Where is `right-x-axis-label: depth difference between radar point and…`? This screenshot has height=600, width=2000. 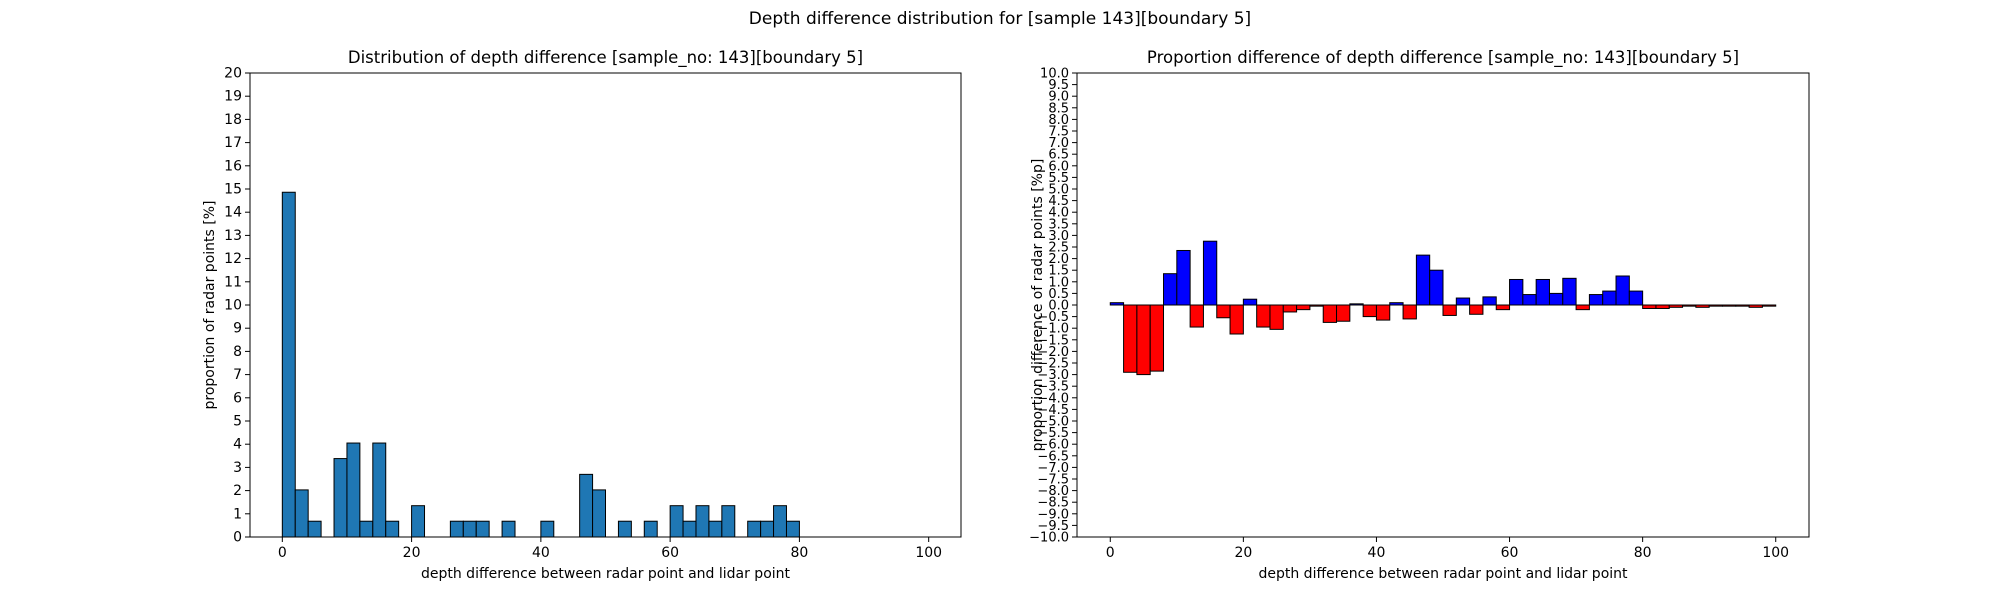
right-x-axis-label: depth difference between radar point and… is located at coordinates (1443, 574).